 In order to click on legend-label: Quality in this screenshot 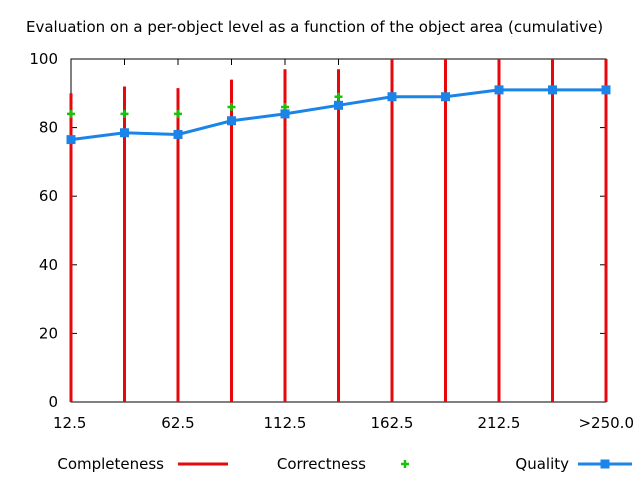, I will do `click(542, 464)`.